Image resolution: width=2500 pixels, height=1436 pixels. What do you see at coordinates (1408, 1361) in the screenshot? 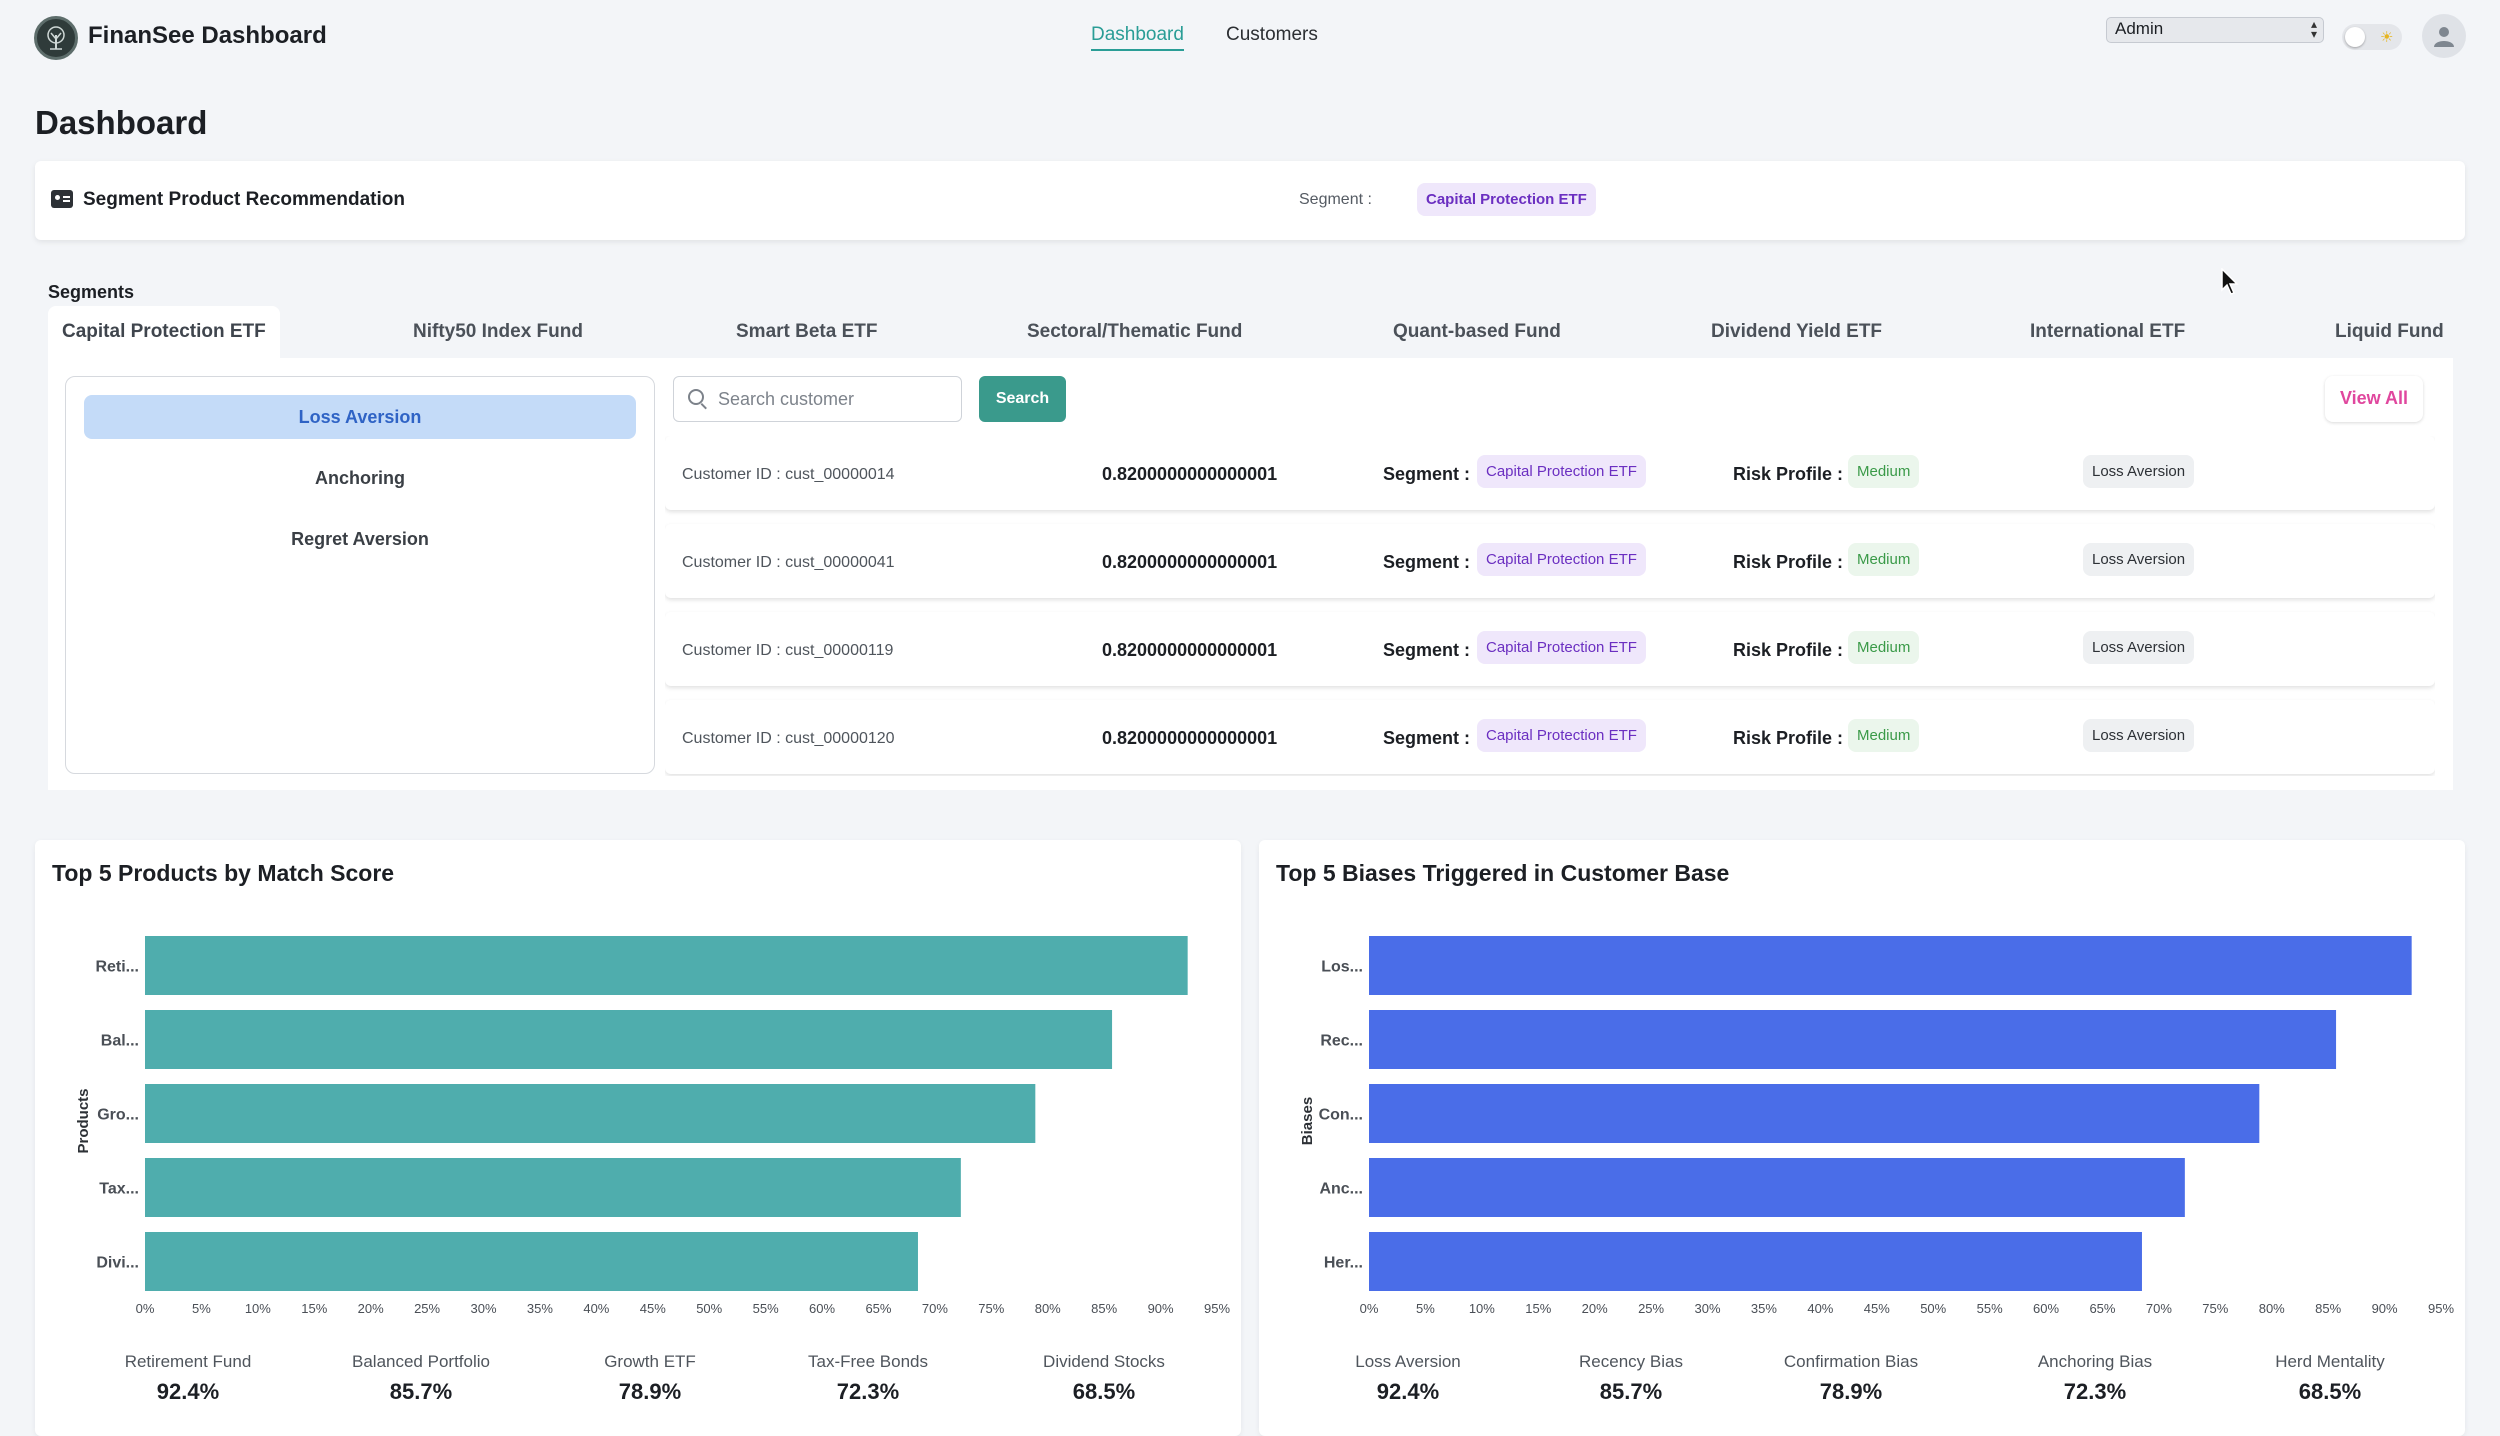
I see `stat-label: Loss Aversion` at bounding box center [1408, 1361].